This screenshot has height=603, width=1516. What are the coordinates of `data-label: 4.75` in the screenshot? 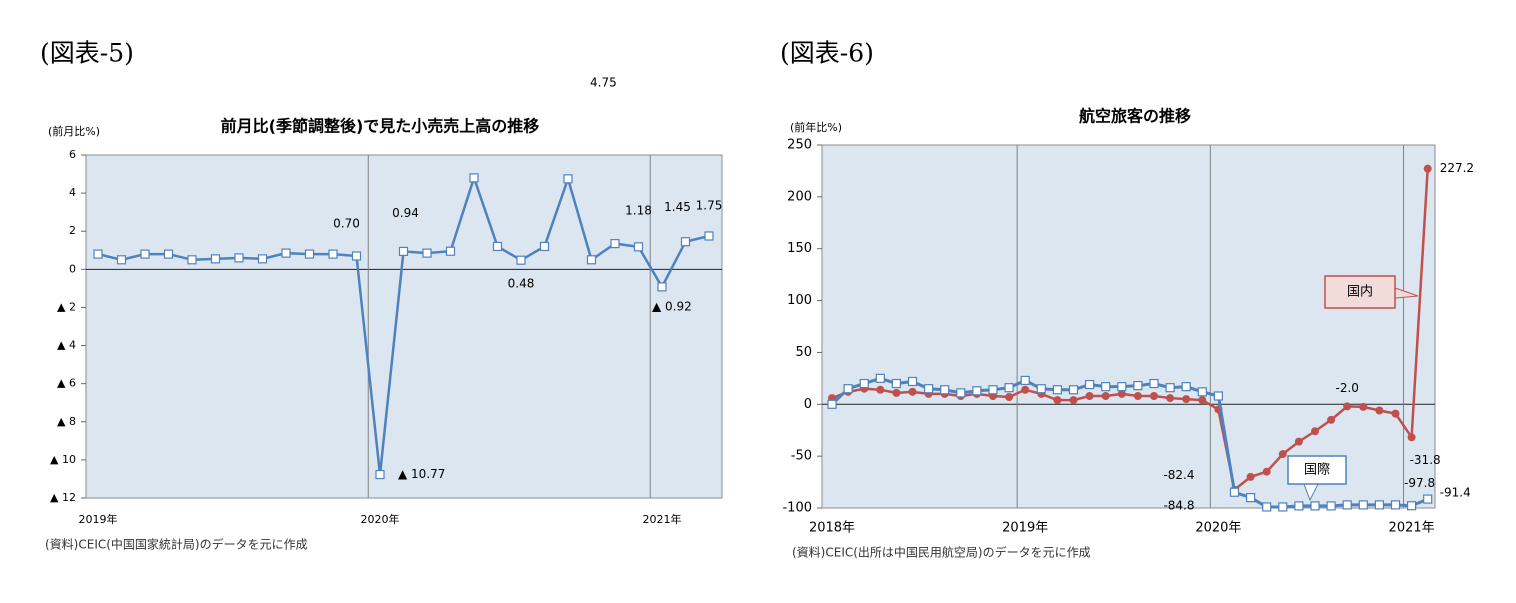 It's located at (603, 82).